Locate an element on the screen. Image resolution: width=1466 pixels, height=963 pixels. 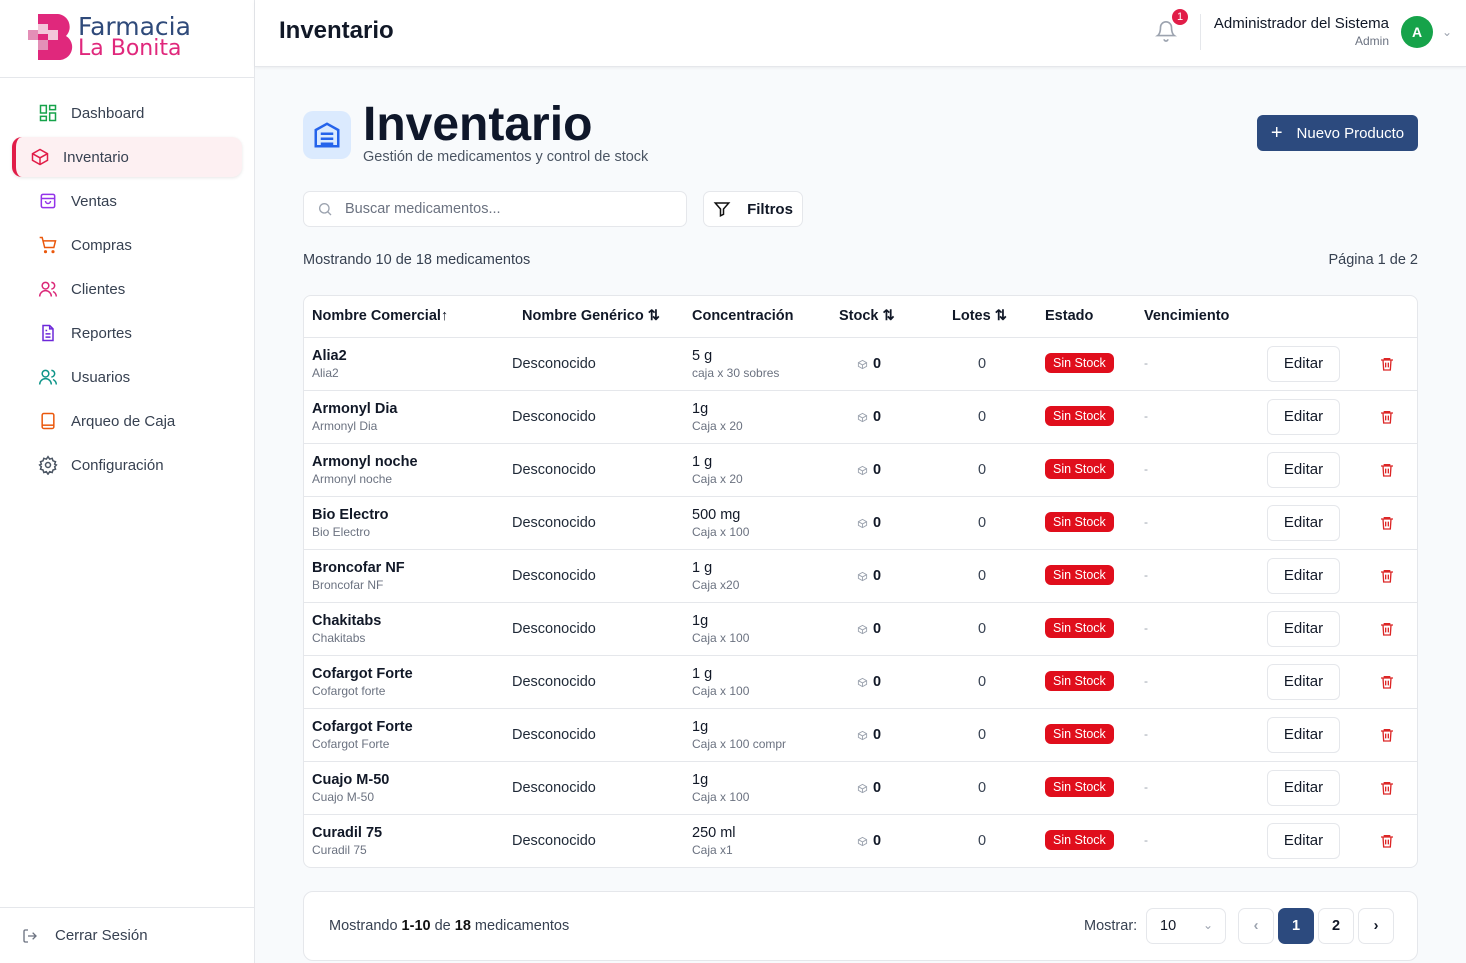
product-name: Broncofar NF is located at coordinates (358, 568).